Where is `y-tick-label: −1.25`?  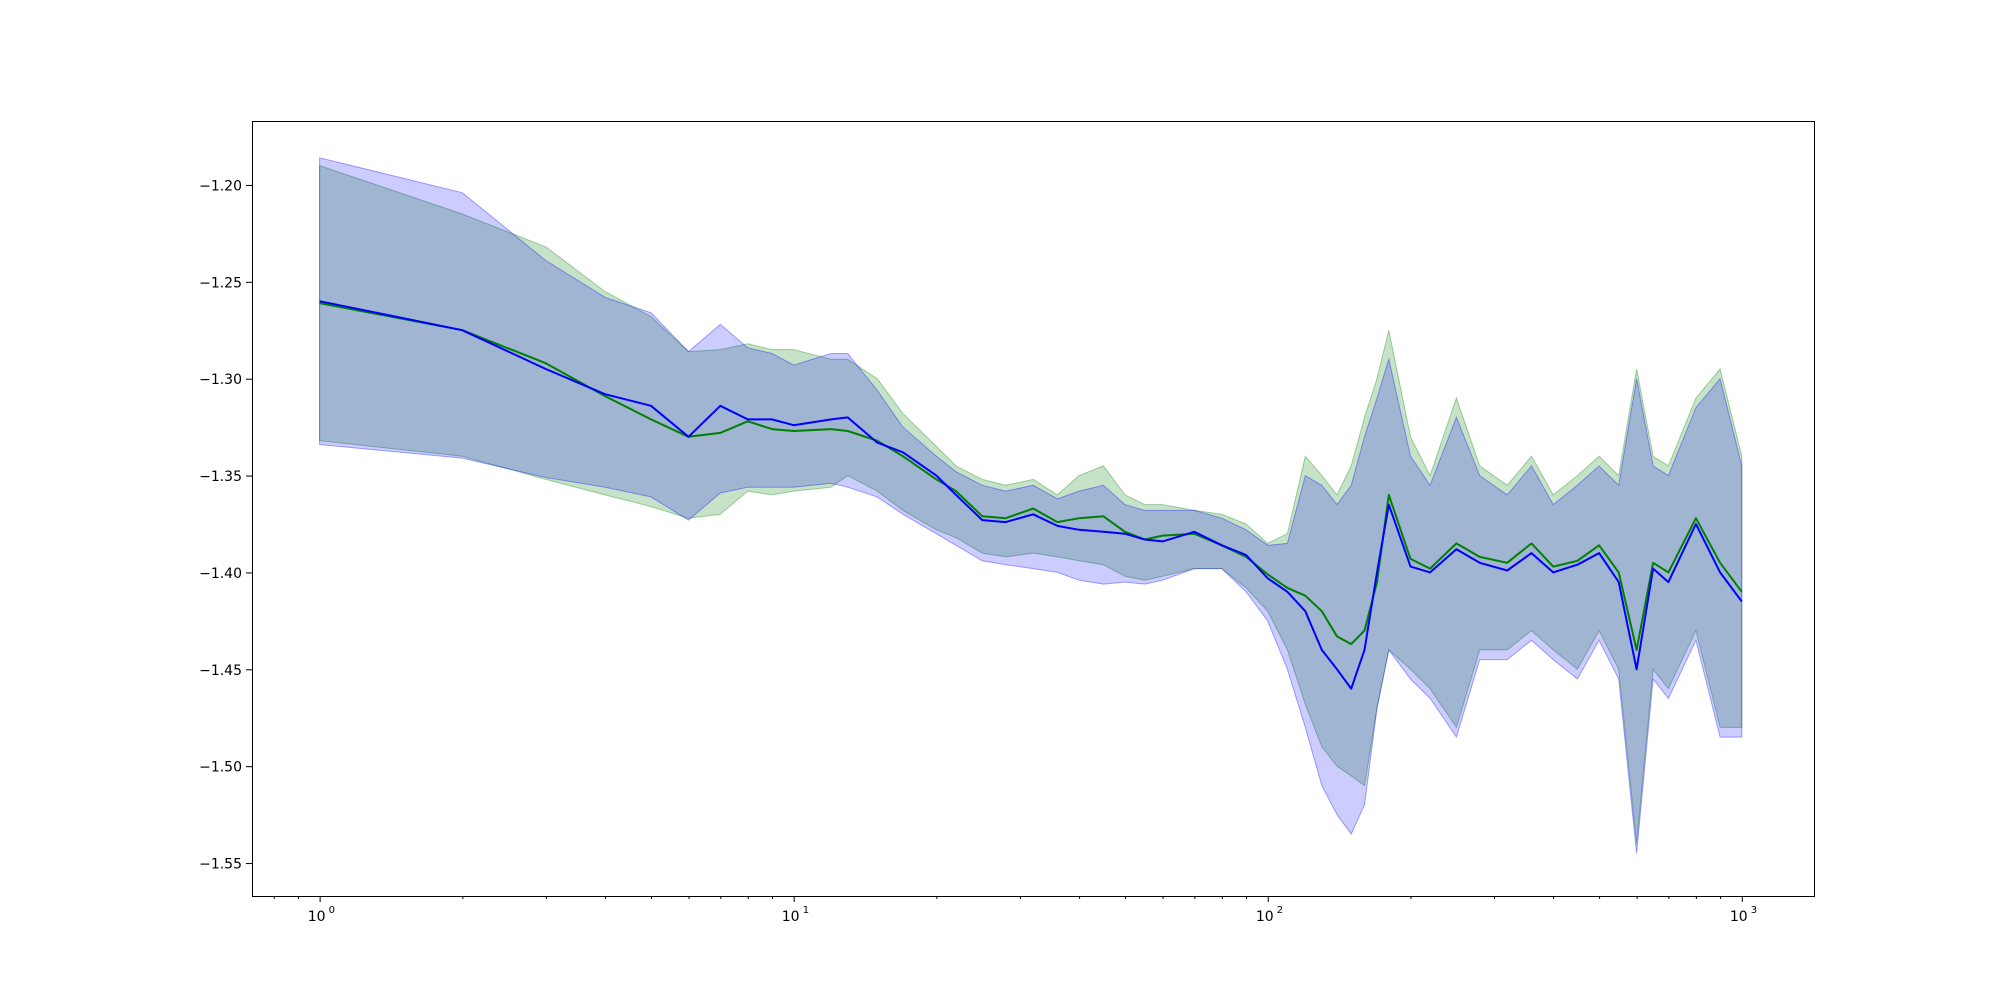 y-tick-label: −1.25 is located at coordinates (220, 283).